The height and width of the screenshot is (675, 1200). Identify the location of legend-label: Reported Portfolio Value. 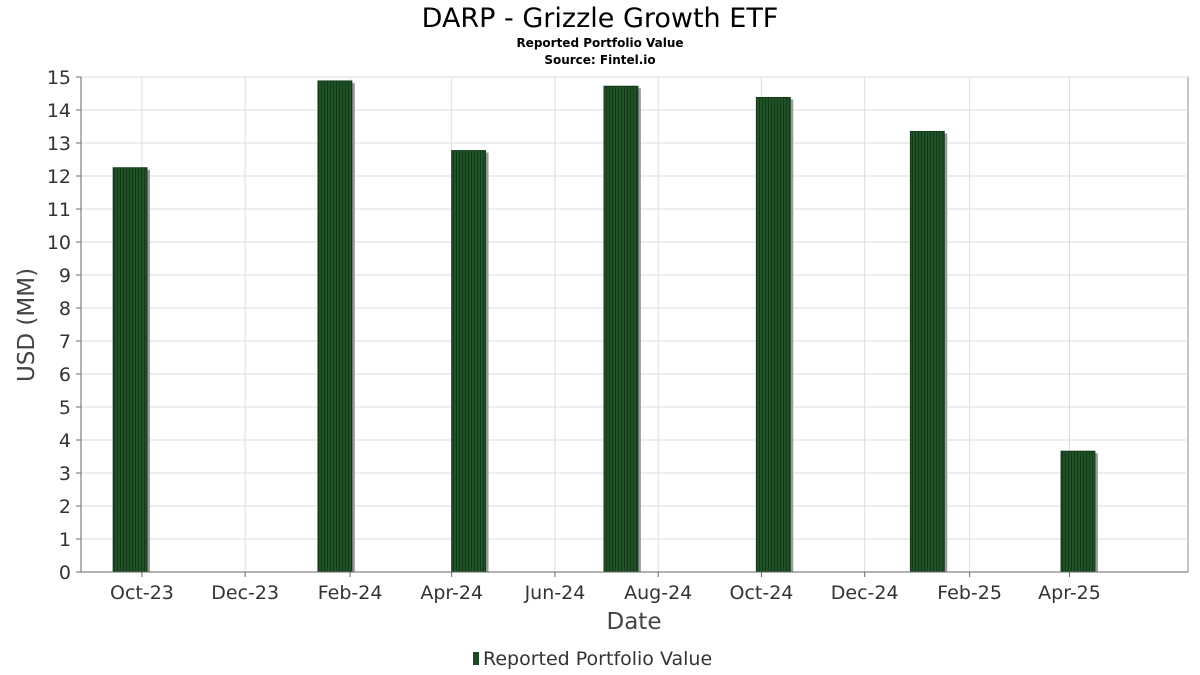
(597, 659).